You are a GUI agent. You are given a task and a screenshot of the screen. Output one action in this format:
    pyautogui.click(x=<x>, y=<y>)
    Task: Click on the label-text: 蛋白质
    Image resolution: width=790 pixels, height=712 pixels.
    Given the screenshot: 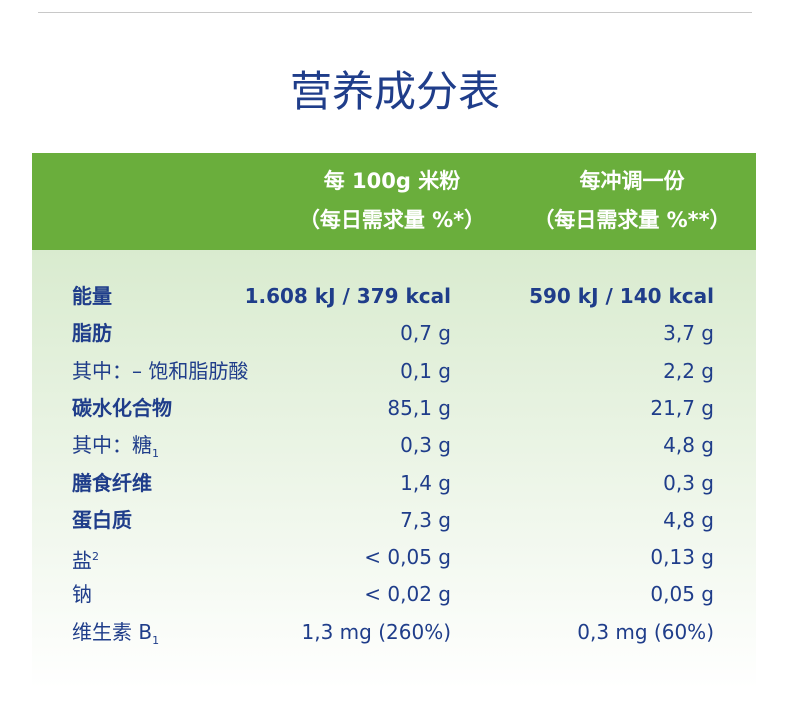 What is the action you would take?
    pyautogui.click(x=102, y=519)
    